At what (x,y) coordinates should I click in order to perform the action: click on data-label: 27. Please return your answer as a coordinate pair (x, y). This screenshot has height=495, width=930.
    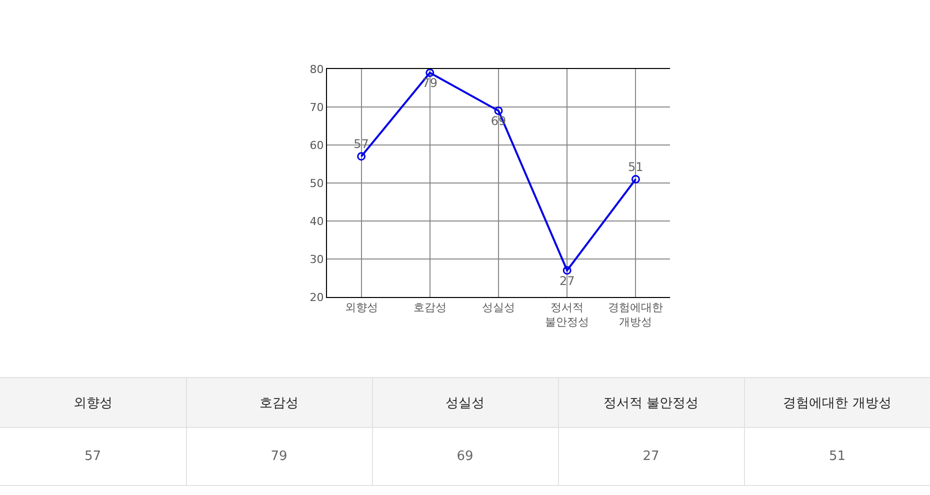
    Looking at the image, I should click on (651, 457).